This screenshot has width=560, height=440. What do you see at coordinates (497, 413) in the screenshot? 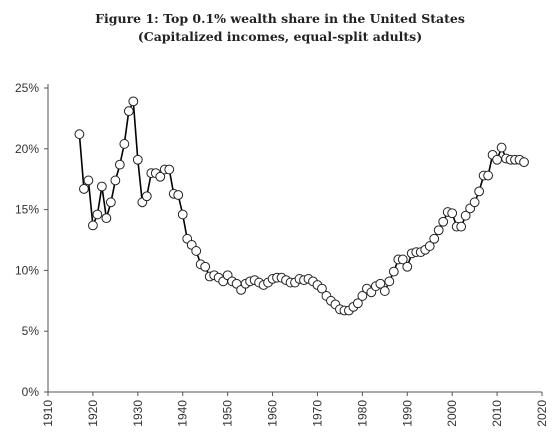
I see `x-tick-label: 2010` at bounding box center [497, 413].